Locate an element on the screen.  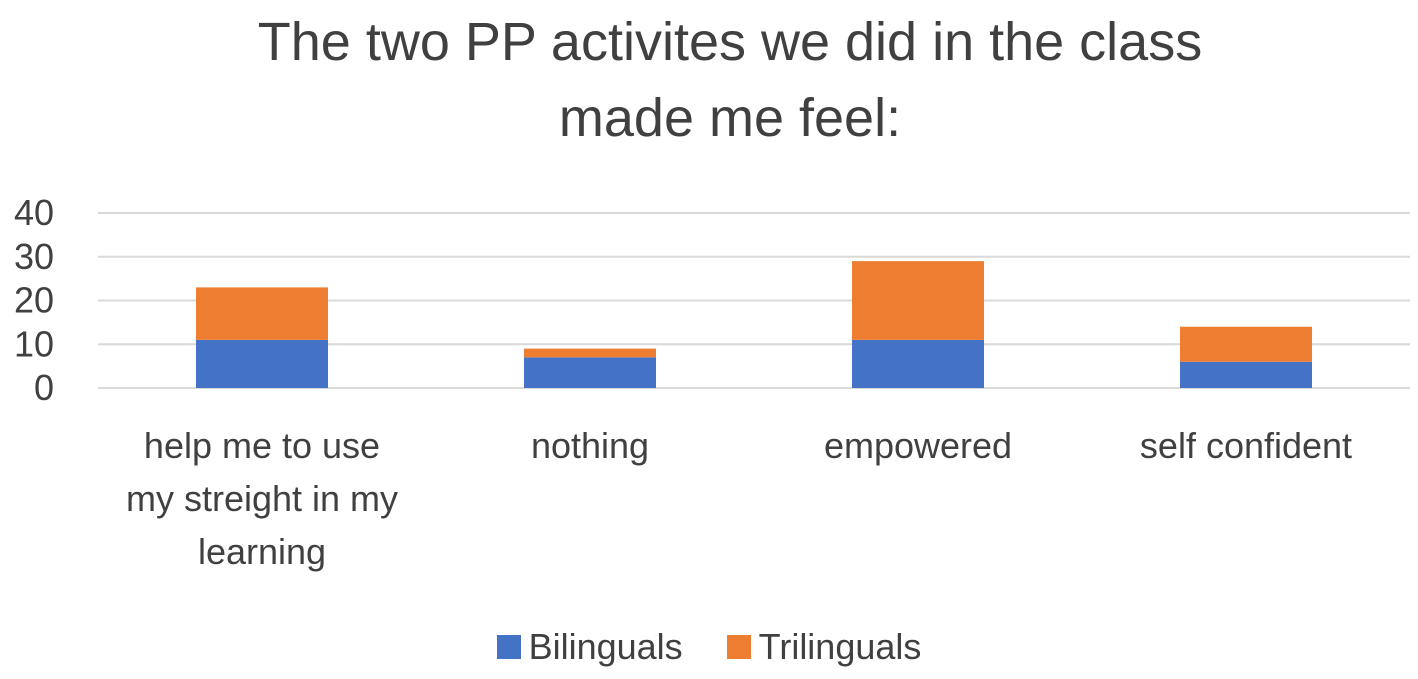
y-tick-label: 20 is located at coordinates (34, 300).